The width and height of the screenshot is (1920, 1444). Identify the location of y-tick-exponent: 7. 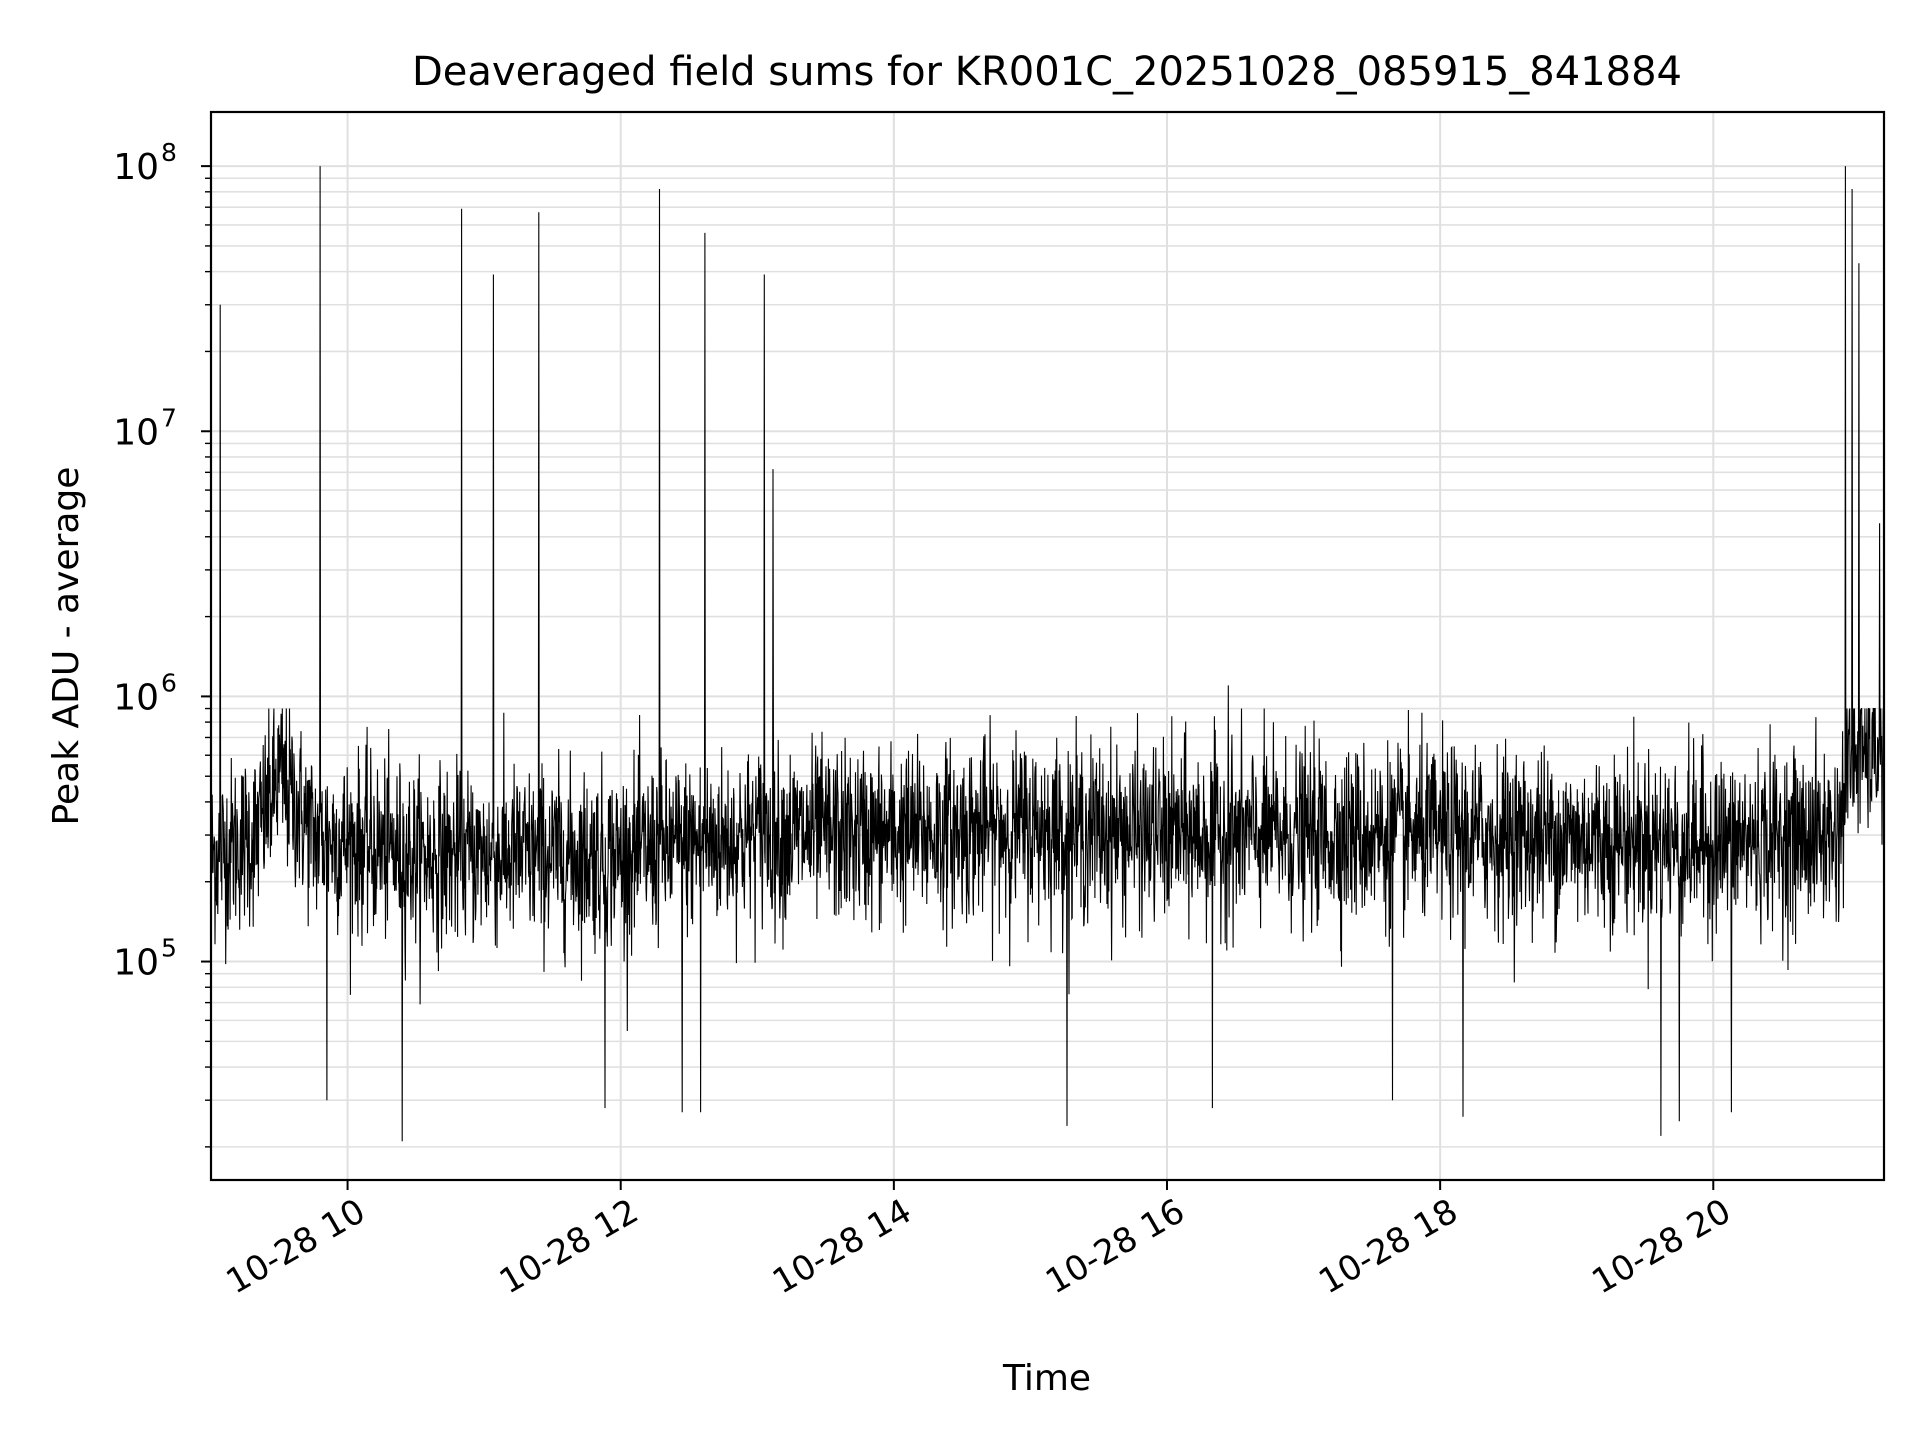
(169, 417).